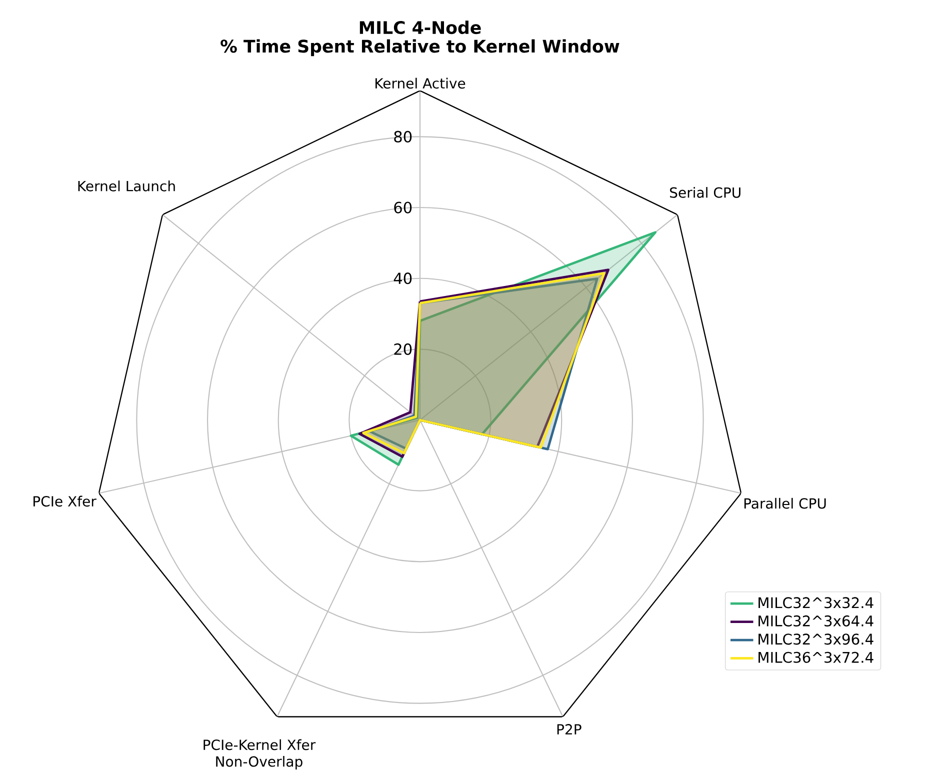  What do you see at coordinates (785, 503) in the screenshot?
I see `spoke-label: Parallel CPU` at bounding box center [785, 503].